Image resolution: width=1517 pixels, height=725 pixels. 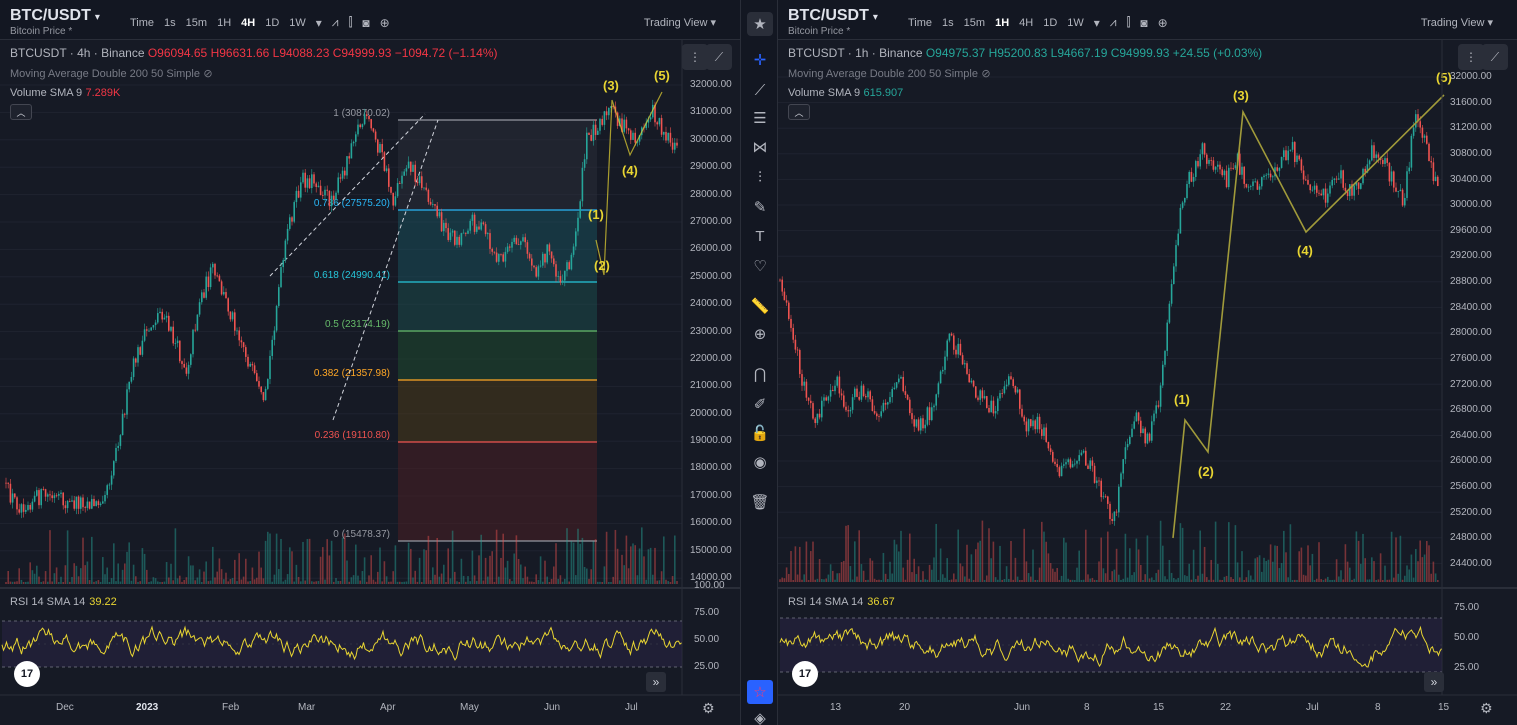 I want to click on star-icon: ★, so click(x=760, y=24).